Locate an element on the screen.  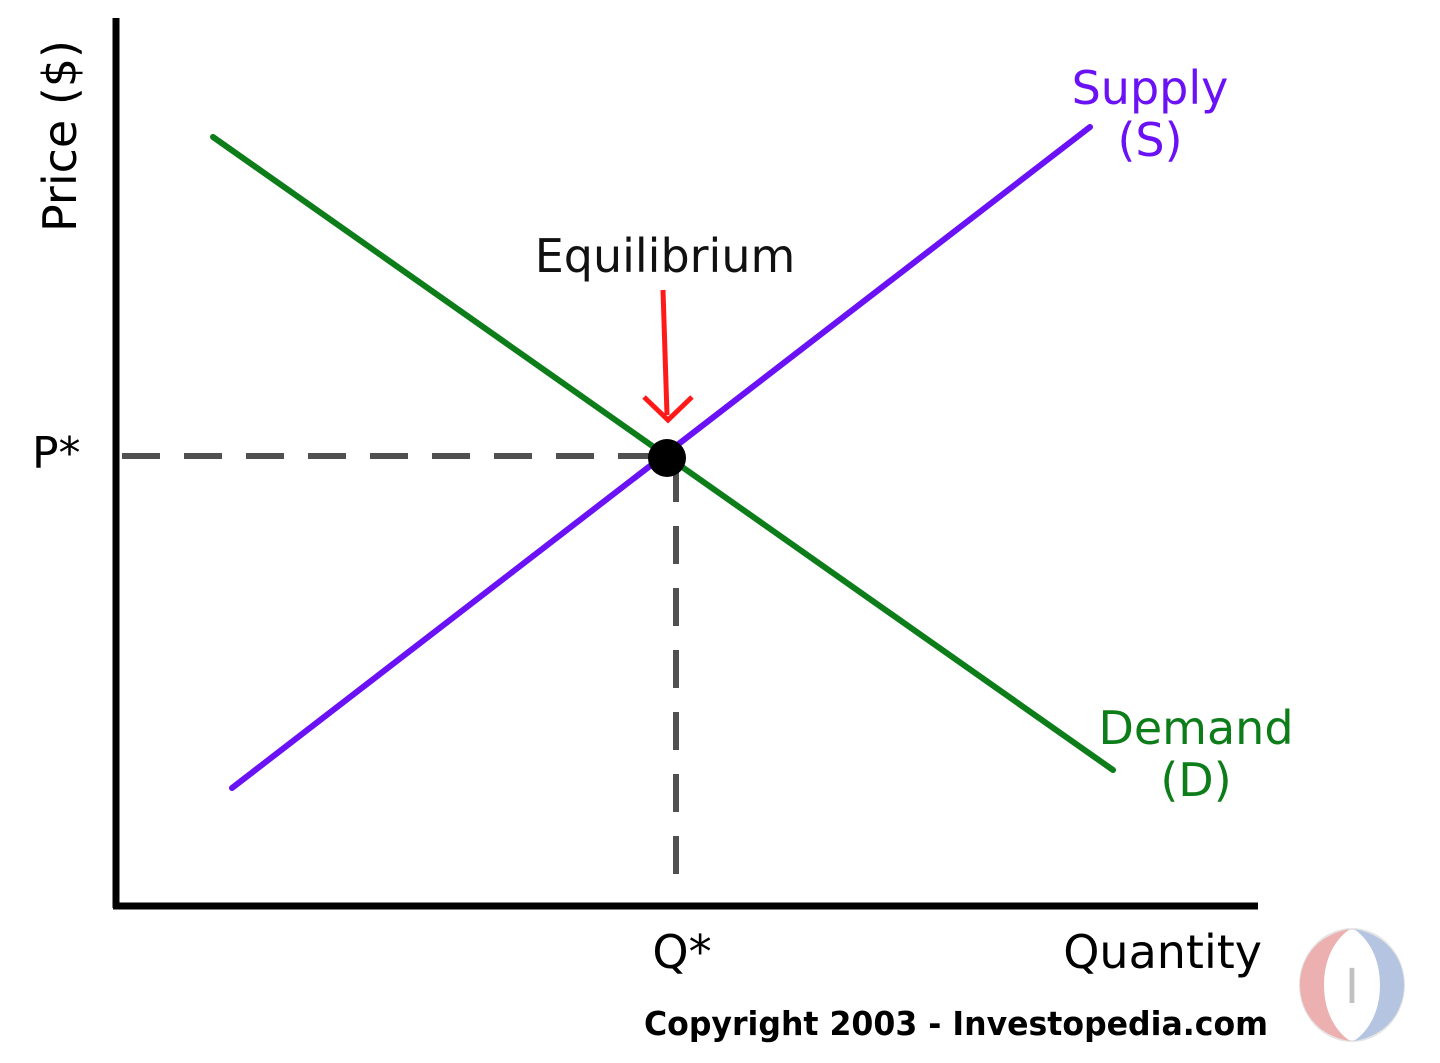
equilibrium-point is located at coordinates (667, 458).